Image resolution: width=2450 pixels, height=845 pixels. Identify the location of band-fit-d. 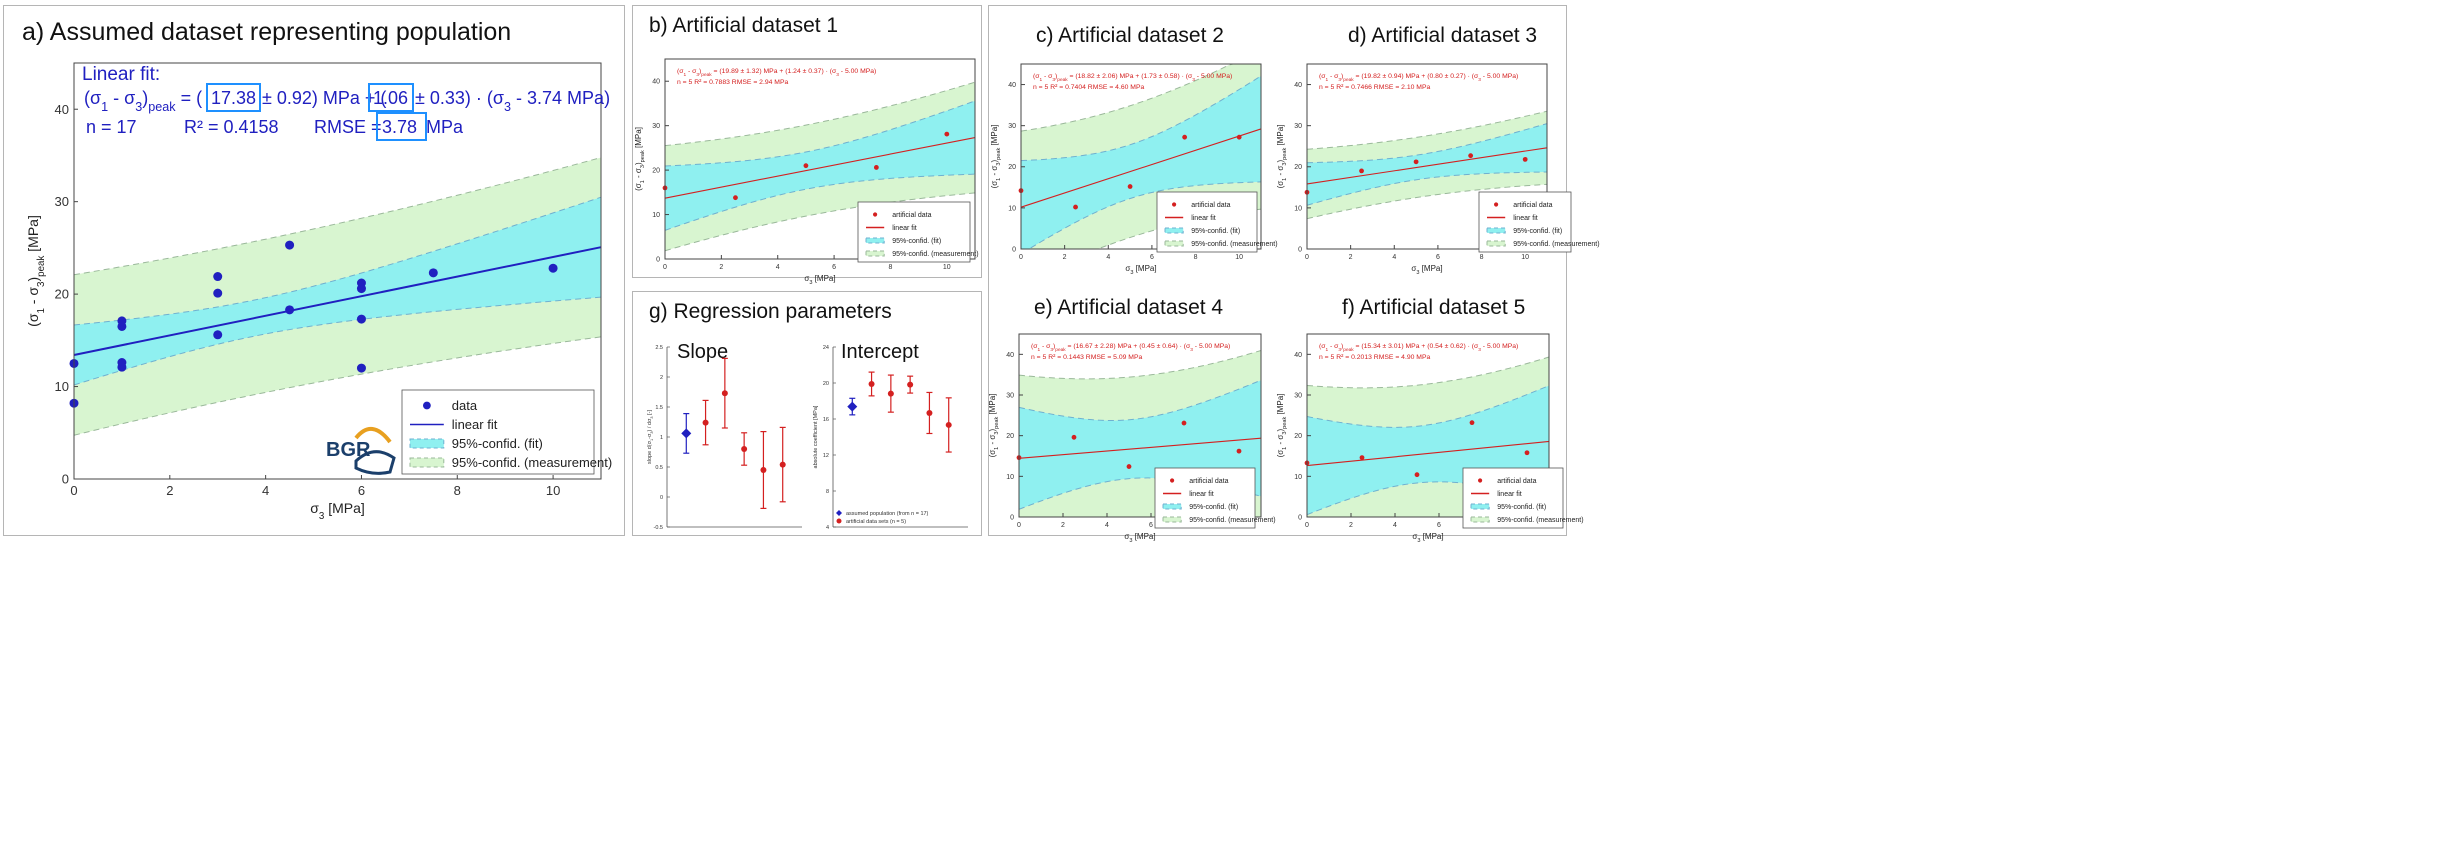
(1427, 164).